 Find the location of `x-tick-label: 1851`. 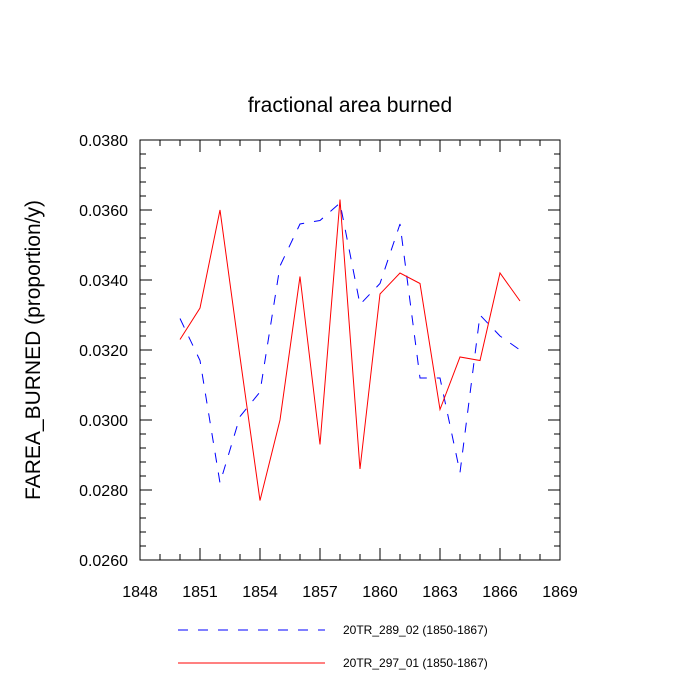

x-tick-label: 1851 is located at coordinates (200, 592).